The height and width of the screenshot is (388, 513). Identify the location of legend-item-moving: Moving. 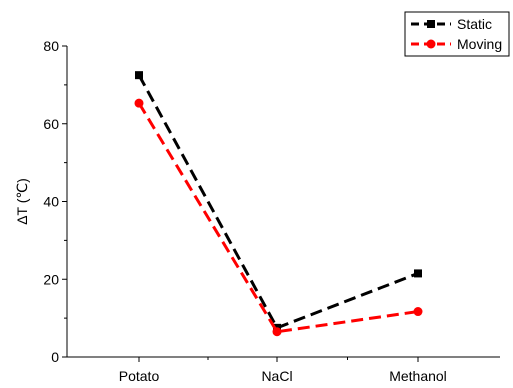
(456, 44).